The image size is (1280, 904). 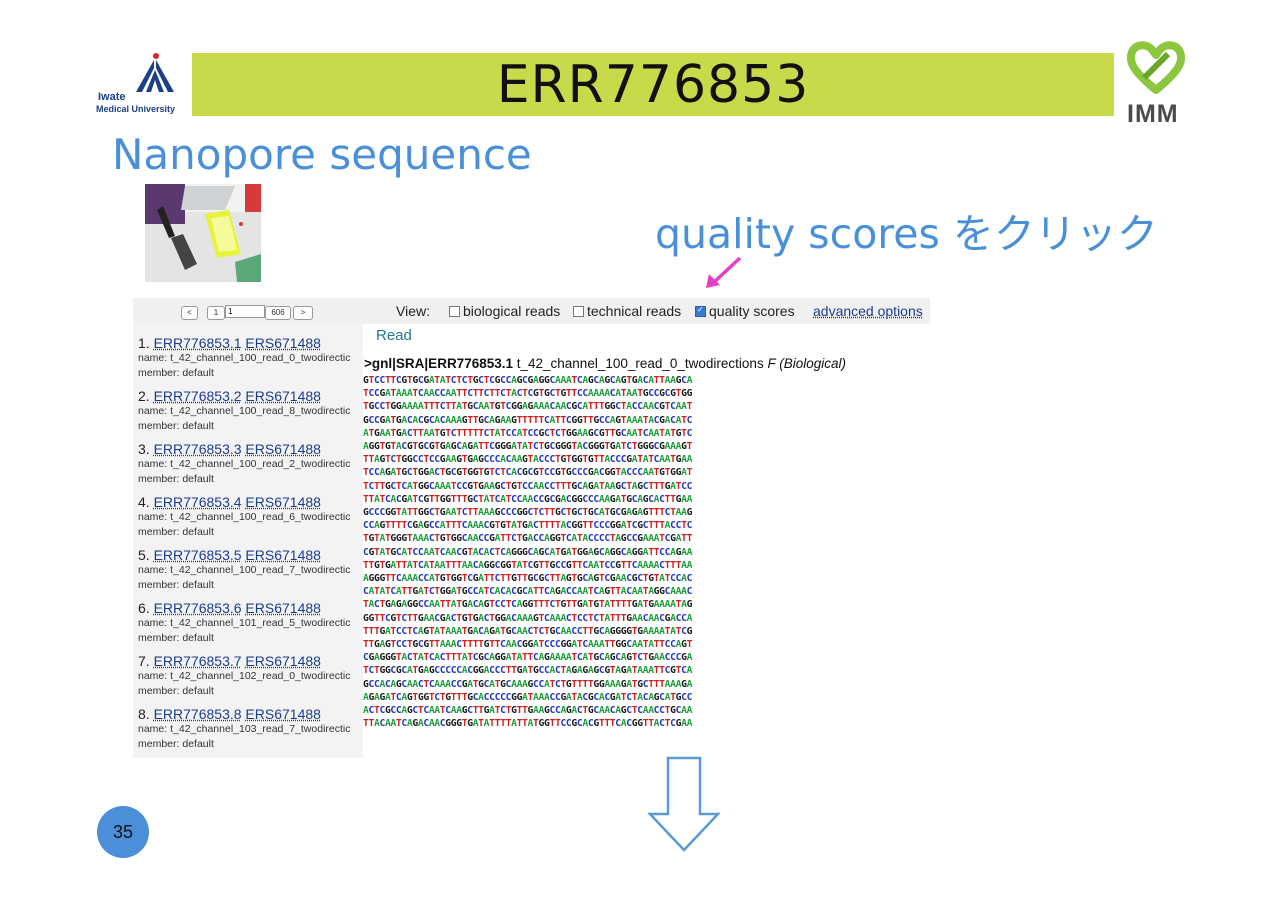 What do you see at coordinates (700, 311) in the screenshot?
I see `quality-scores-checkbox` at bounding box center [700, 311].